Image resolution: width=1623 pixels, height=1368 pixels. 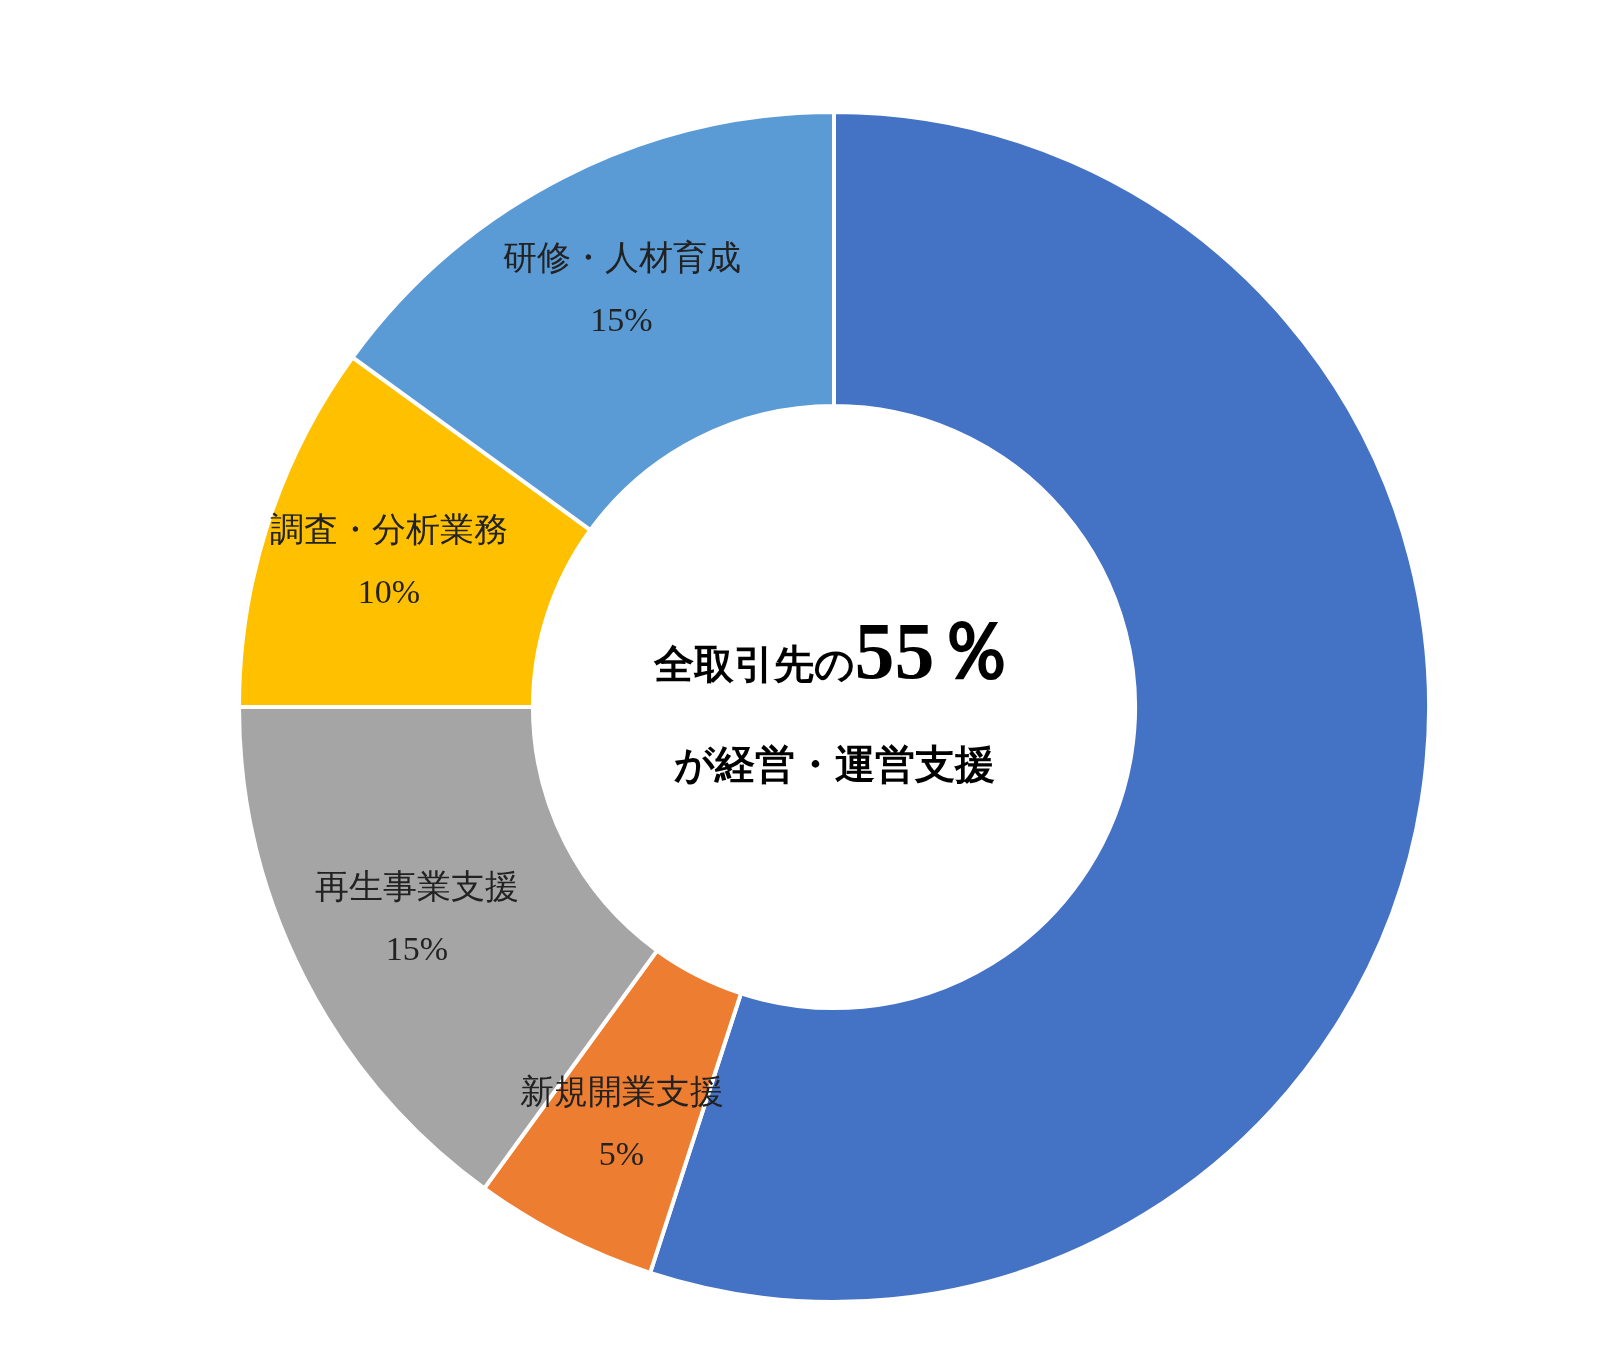 What do you see at coordinates (934, 650) in the screenshot?
I see `data-label: 55％` at bounding box center [934, 650].